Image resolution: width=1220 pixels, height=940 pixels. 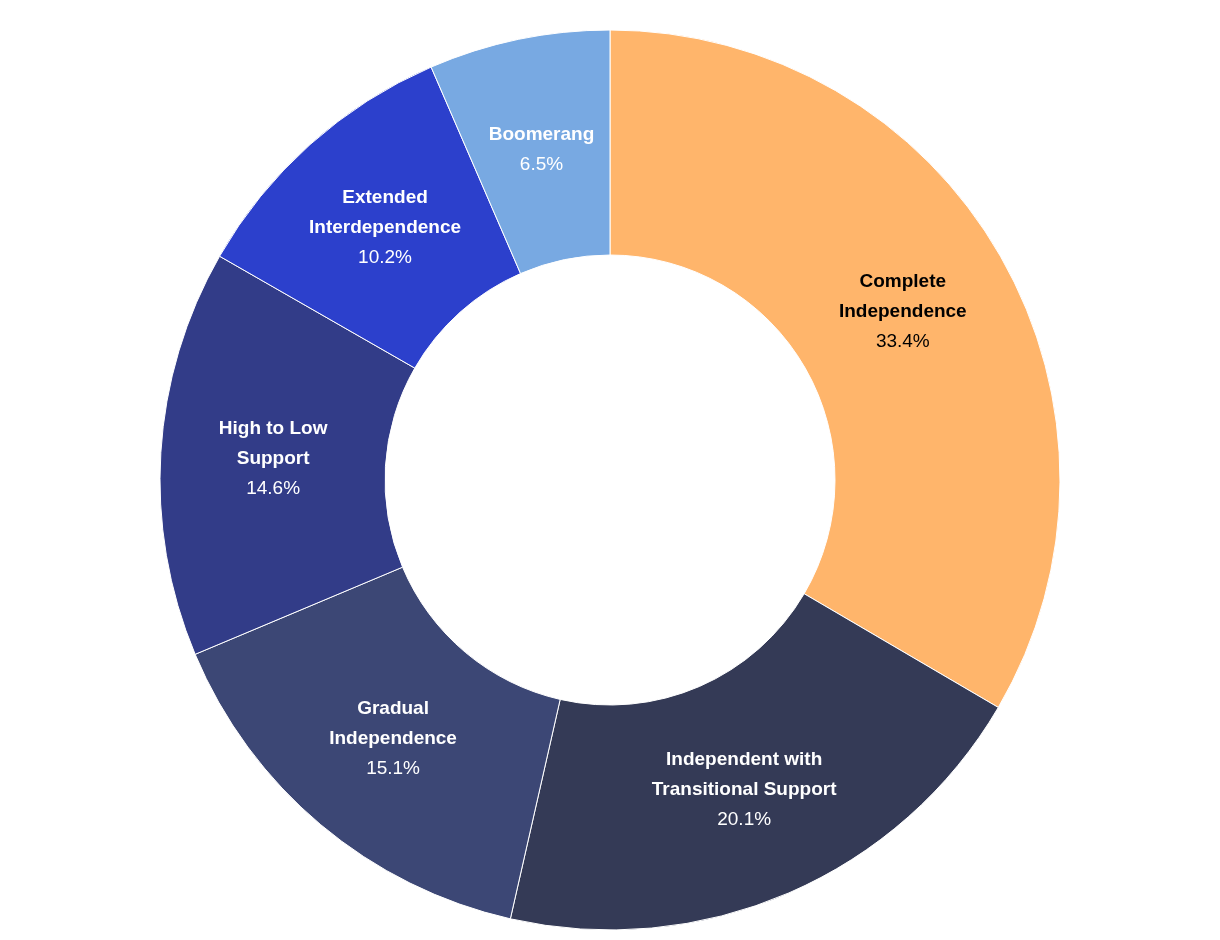 What do you see at coordinates (273, 488) in the screenshot?
I see `data-label: 14.6%` at bounding box center [273, 488].